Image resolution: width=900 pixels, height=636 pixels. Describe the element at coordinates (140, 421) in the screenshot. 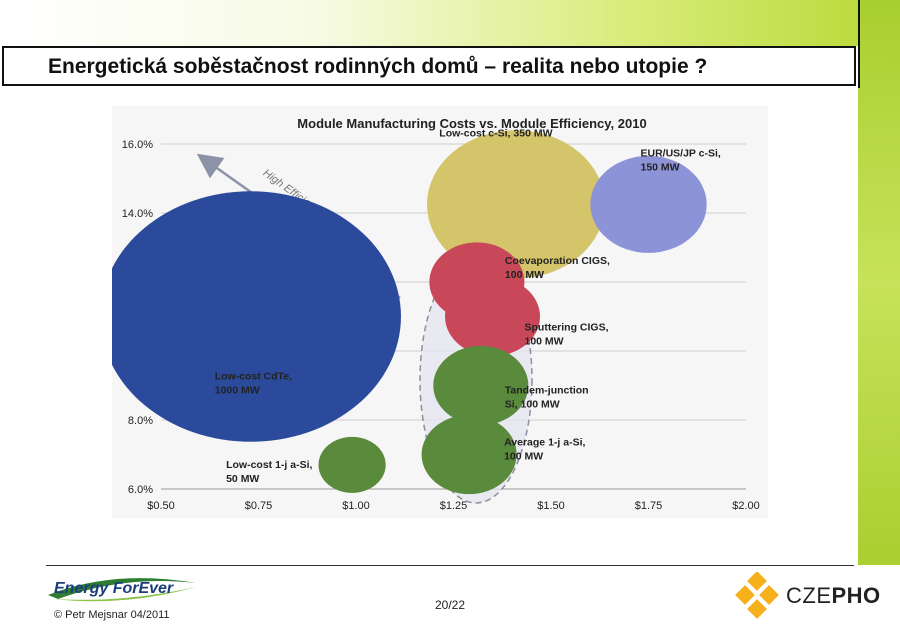

I see `y-tick-label: 8.0%` at that location.